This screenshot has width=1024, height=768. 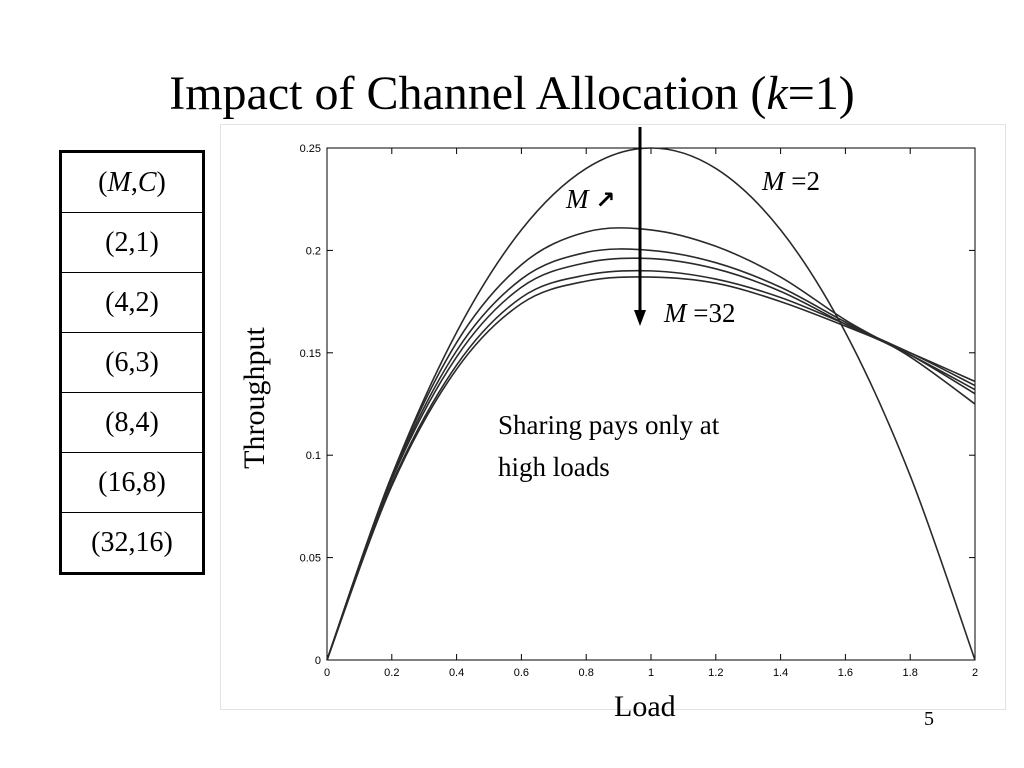 What do you see at coordinates (975, 673) in the screenshot?
I see `x-tick-label: 2` at bounding box center [975, 673].